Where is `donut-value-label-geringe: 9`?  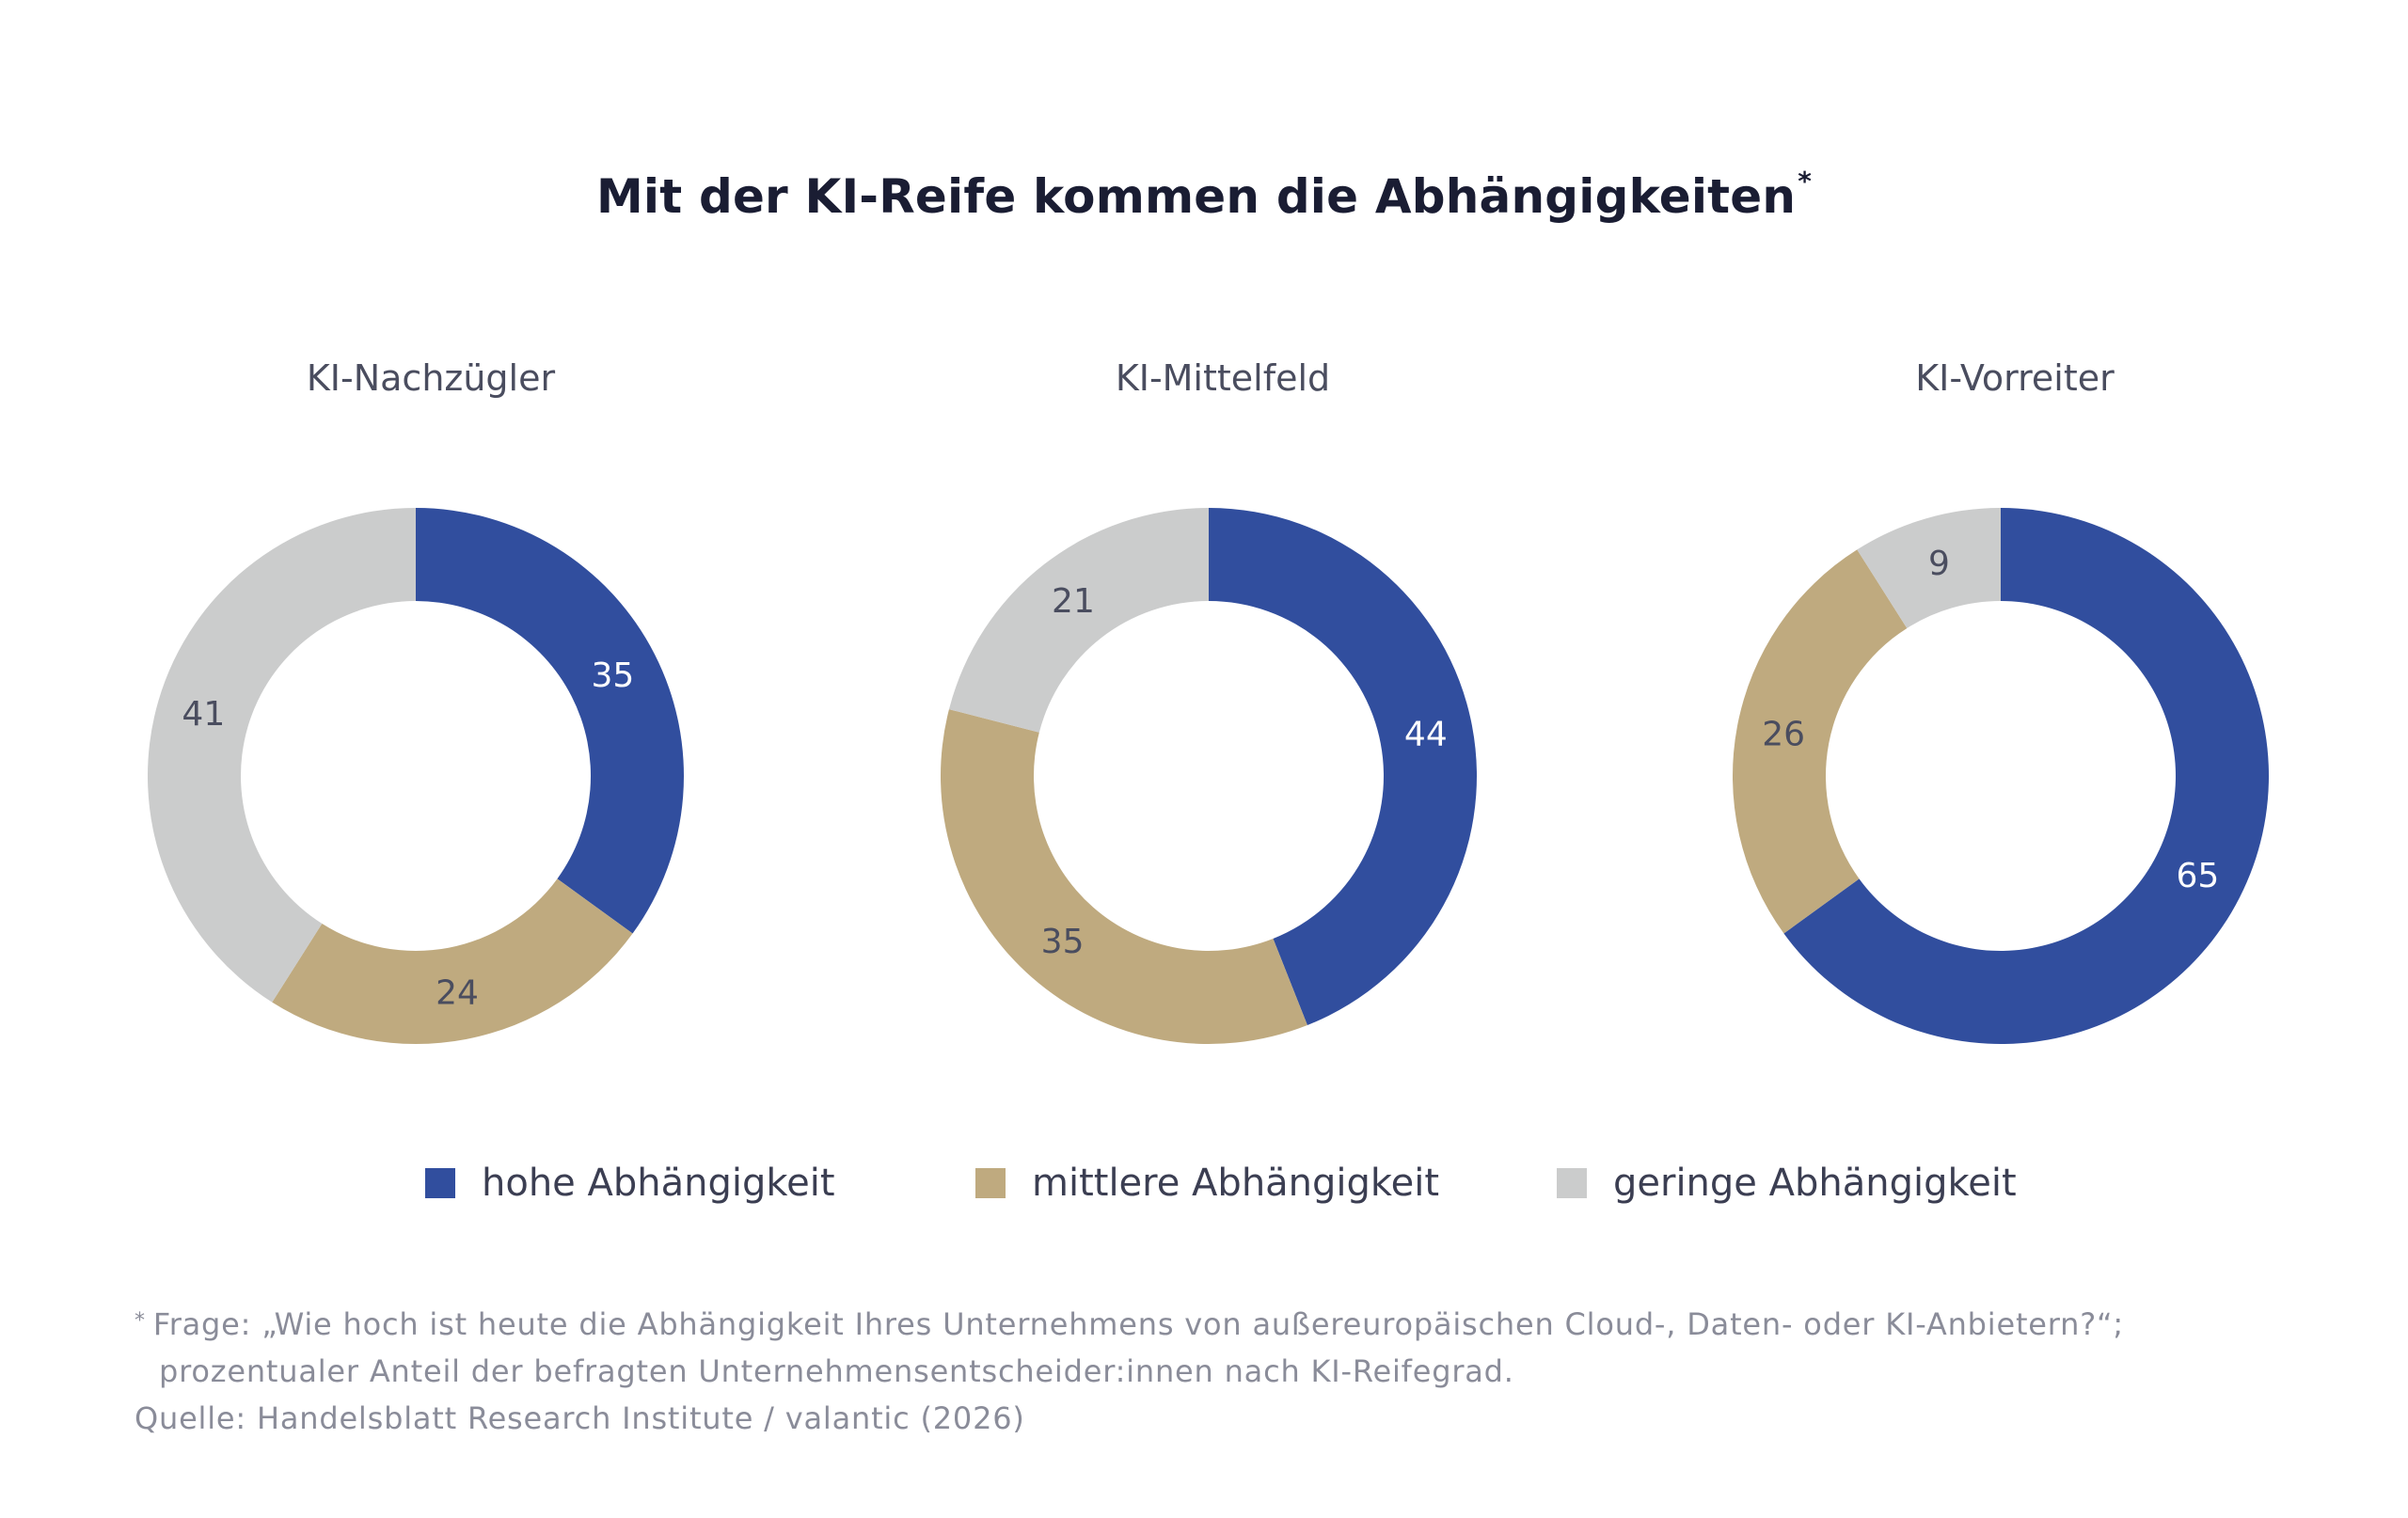
donut-value-label-geringe: 9 is located at coordinates (1939, 564).